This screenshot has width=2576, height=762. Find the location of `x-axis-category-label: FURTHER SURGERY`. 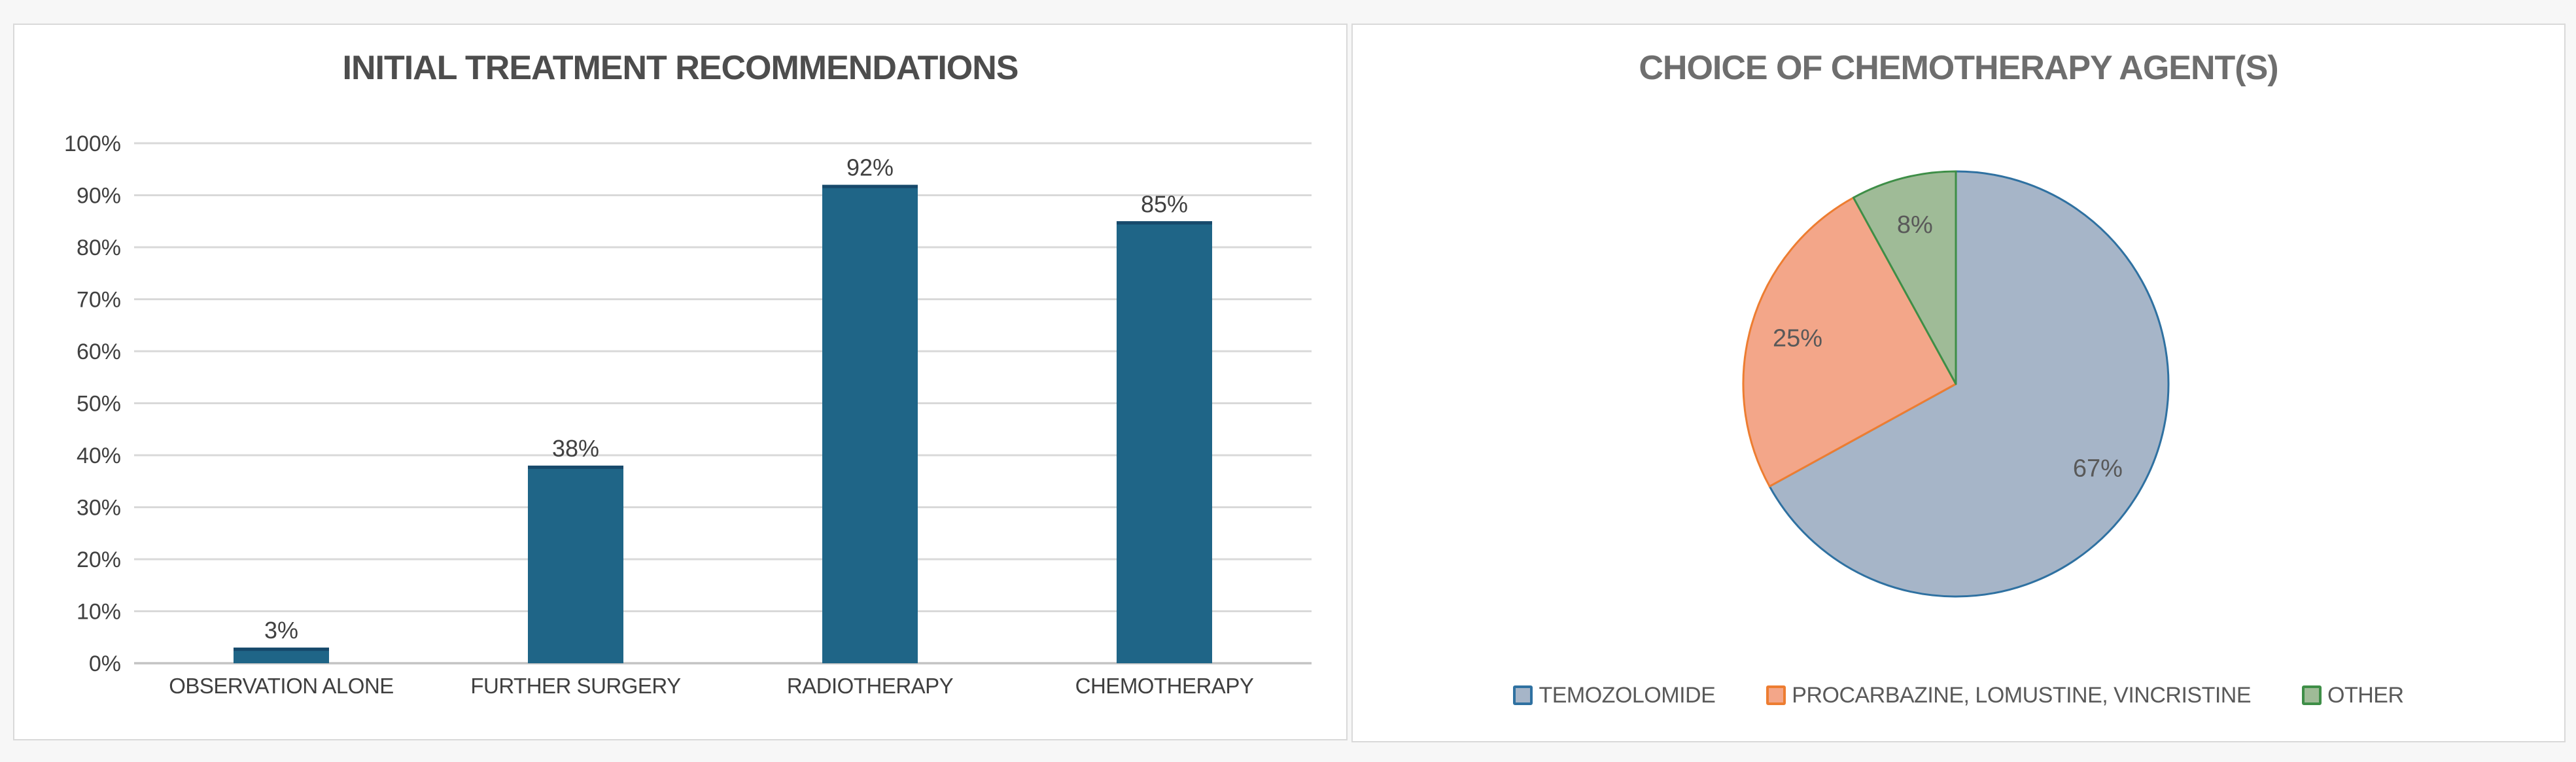

x-axis-category-label: FURTHER SURGERY is located at coordinates (575, 686).